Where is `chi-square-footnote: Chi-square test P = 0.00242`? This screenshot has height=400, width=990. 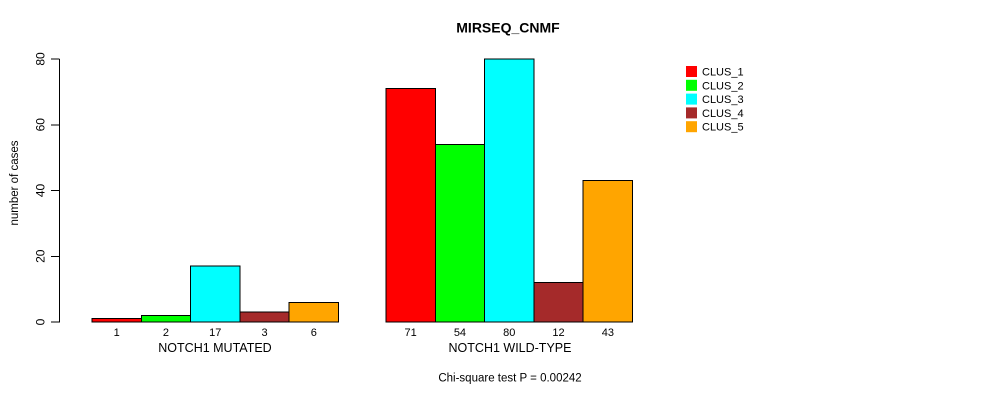
chi-square-footnote: Chi-square test P = 0.00242 is located at coordinates (509, 379).